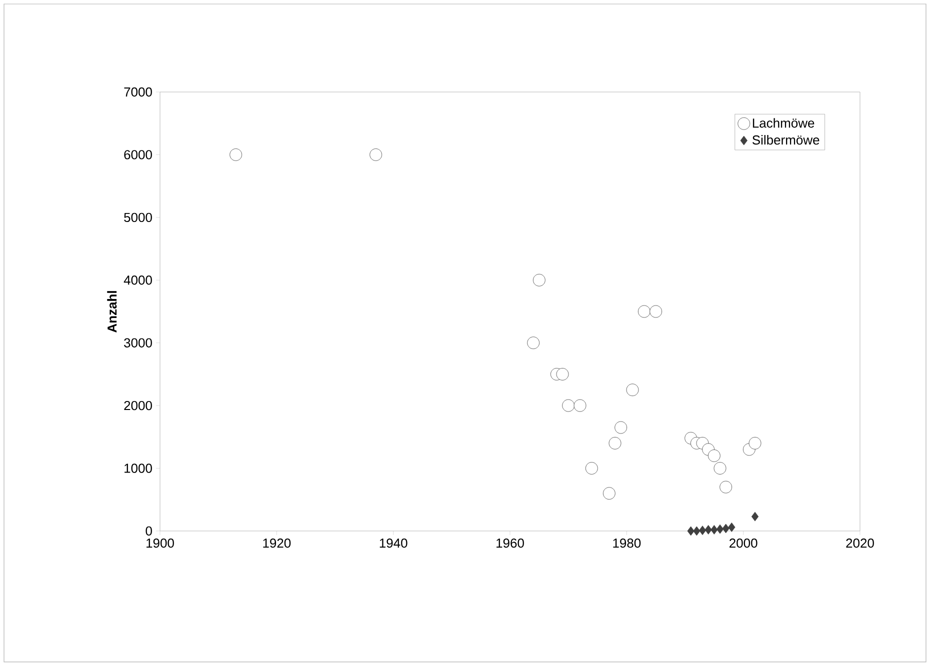 Image resolution: width=930 pixels, height=666 pixels. I want to click on y-tick-label: 2000, so click(138, 405).